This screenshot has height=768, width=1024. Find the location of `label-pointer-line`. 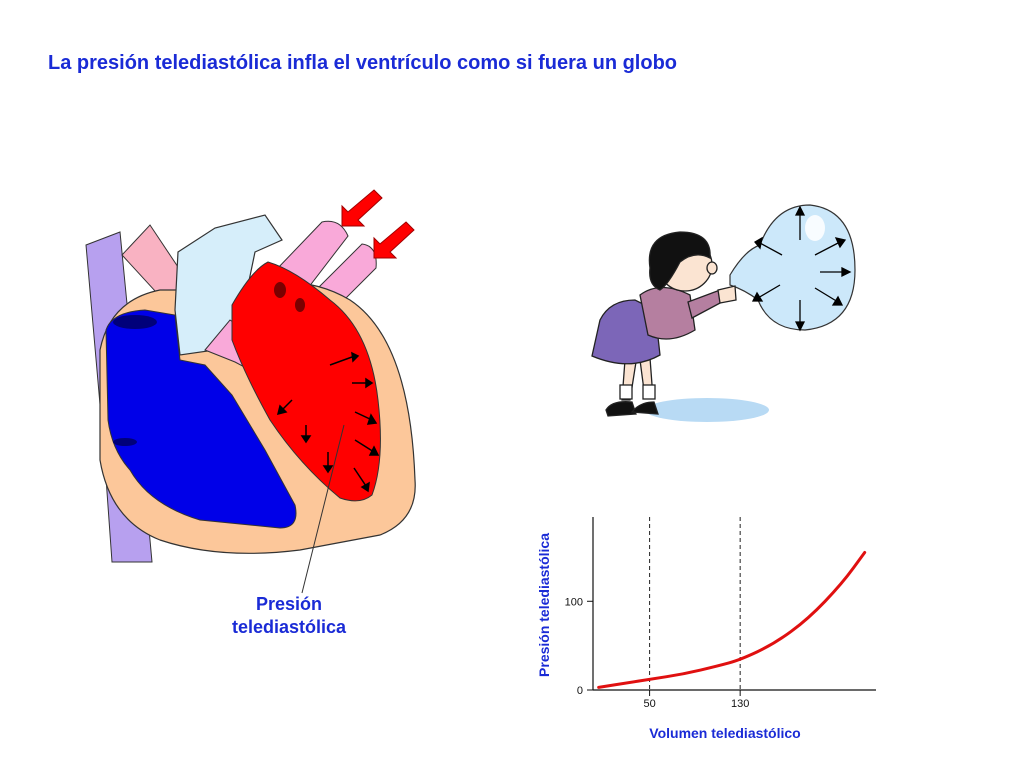

label-pointer-line is located at coordinates (323, 509).